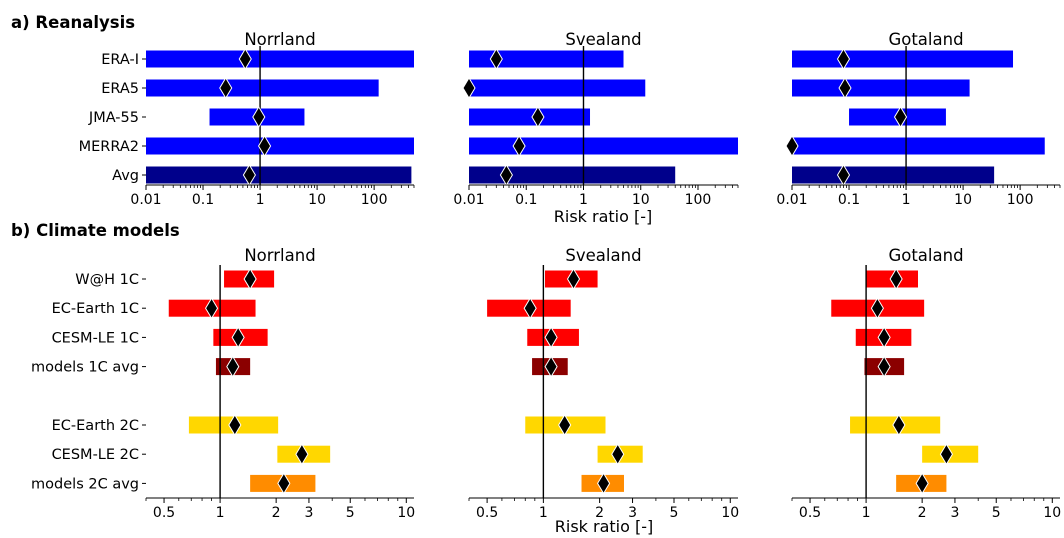 The height and width of the screenshot is (538, 1064). I want to click on chart-panel-a-svealand: Svealand 0.01 0.1 1 10 100, so click(596, 119).